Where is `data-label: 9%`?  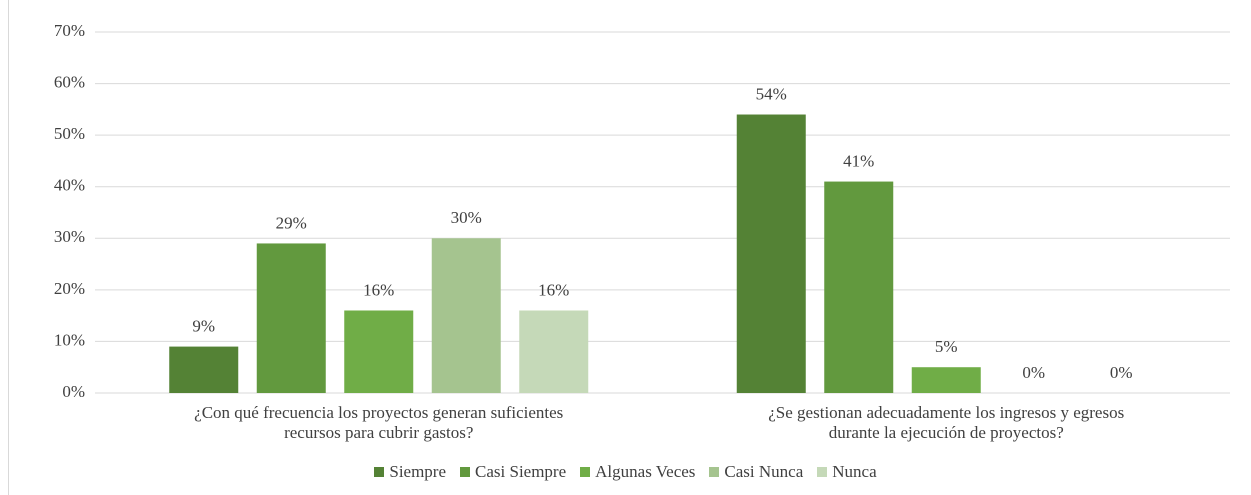 data-label: 9% is located at coordinates (203, 325).